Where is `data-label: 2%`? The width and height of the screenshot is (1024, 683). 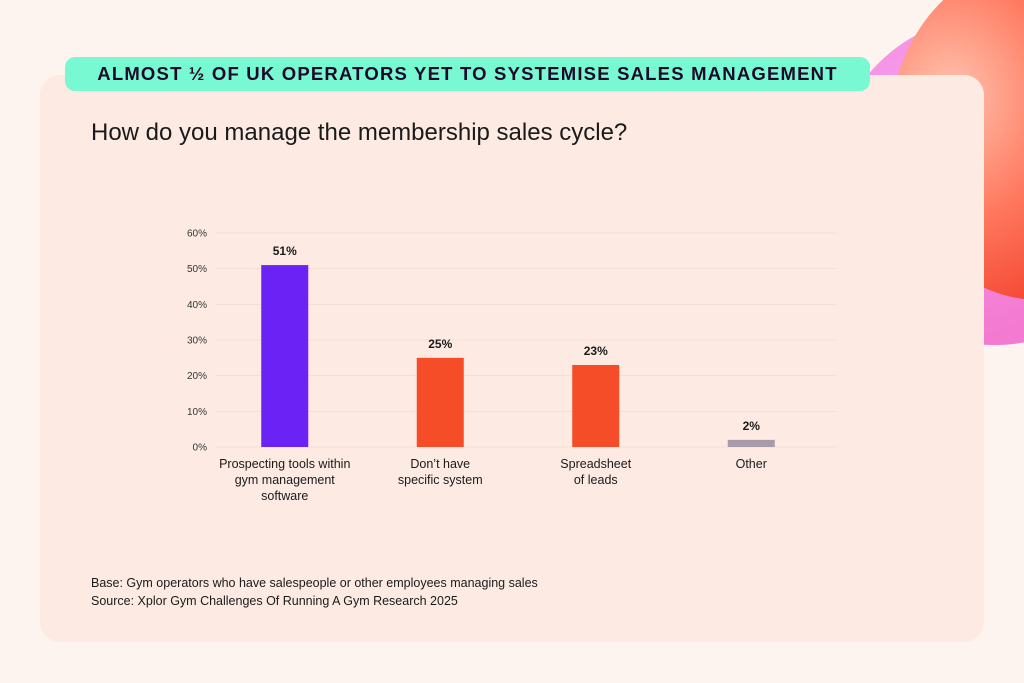 data-label: 2% is located at coordinates (752, 426).